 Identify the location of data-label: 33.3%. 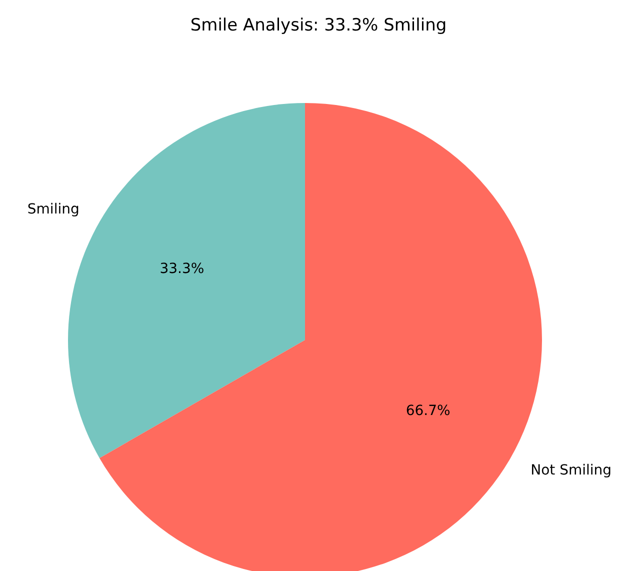
(182, 268).